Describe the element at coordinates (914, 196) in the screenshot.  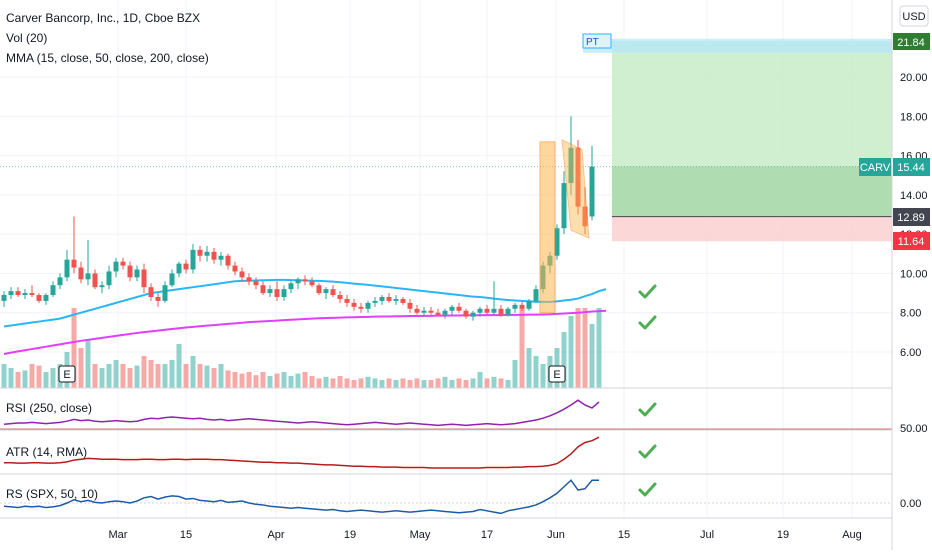
I see `y-tick-label: 14.00` at that location.